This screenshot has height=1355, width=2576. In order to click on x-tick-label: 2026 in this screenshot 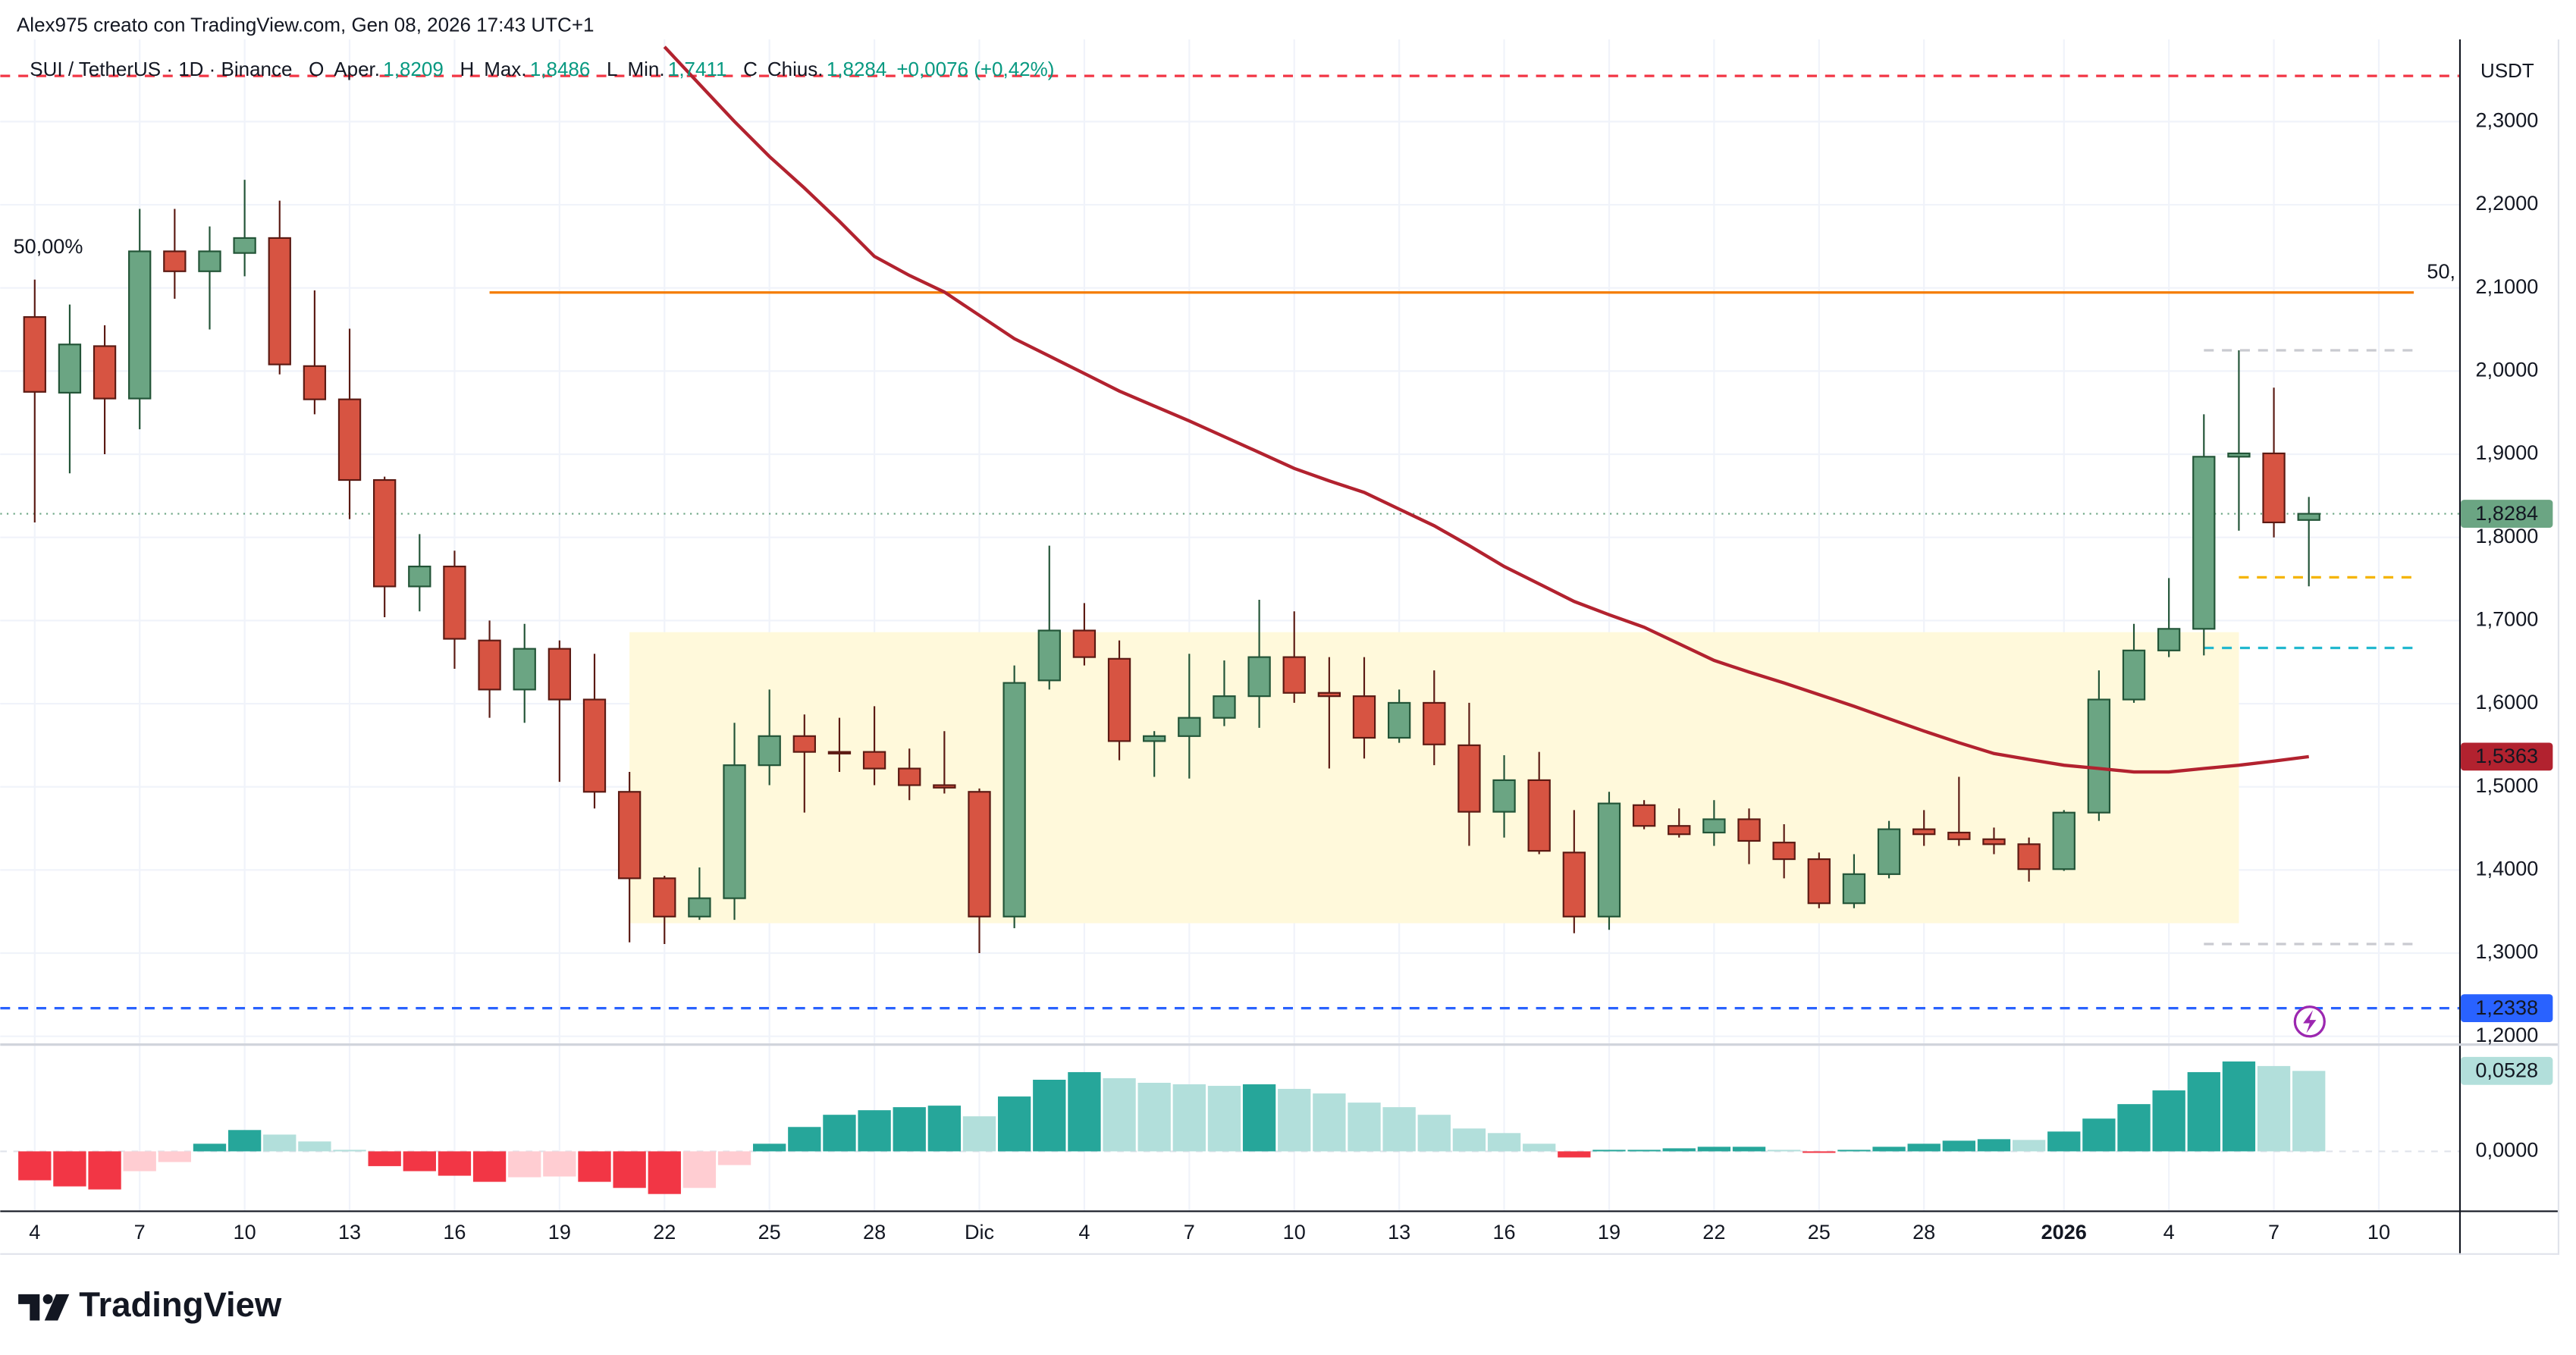, I will do `click(2064, 1232)`.